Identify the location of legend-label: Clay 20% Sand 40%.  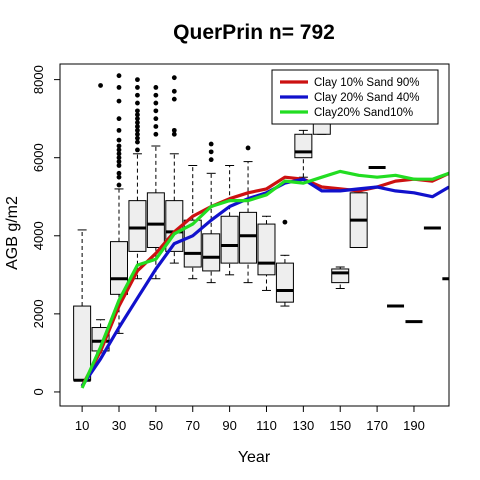
(366, 98).